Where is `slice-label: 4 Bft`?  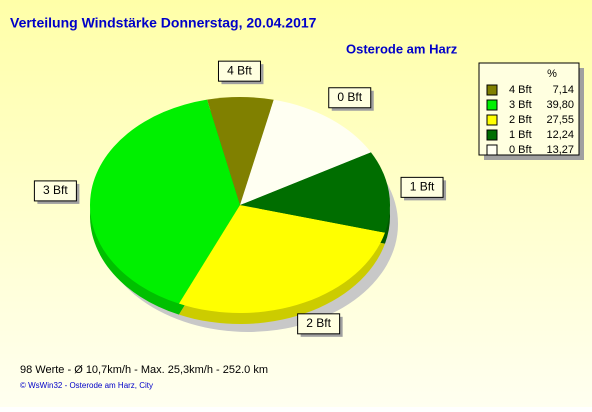 slice-label: 4 Bft is located at coordinates (239, 70).